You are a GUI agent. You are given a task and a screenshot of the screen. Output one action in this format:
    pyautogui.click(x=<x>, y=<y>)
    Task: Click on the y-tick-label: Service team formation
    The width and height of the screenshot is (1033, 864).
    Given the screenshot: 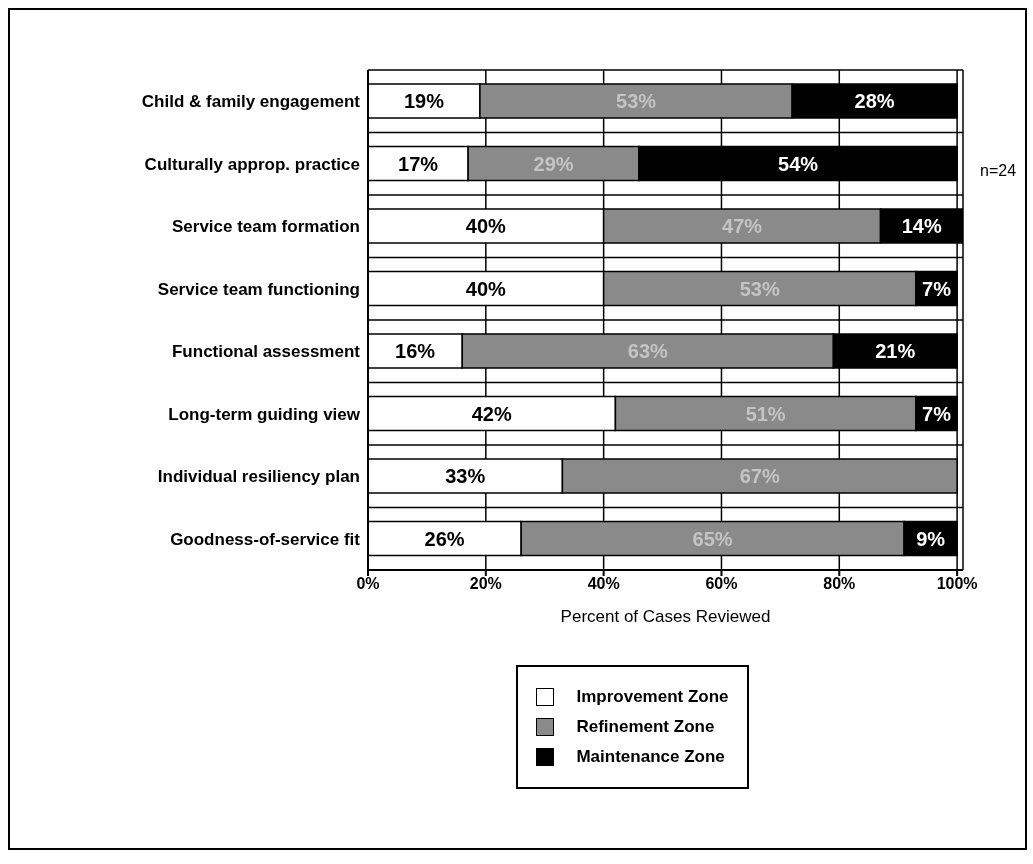 What is the action you would take?
    pyautogui.click(x=265, y=227)
    